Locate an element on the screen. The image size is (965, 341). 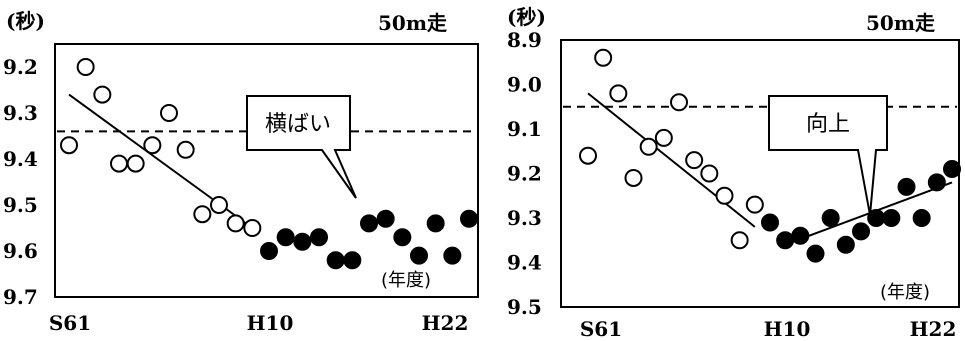
annotation-callout: 向上 is located at coordinates (828, 155).